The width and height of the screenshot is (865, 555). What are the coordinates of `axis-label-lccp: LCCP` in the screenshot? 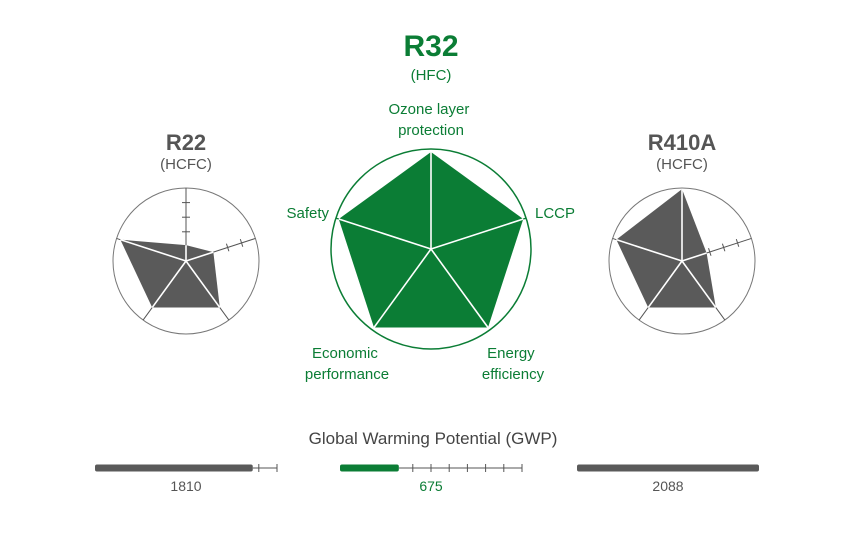 It's located at (555, 213).